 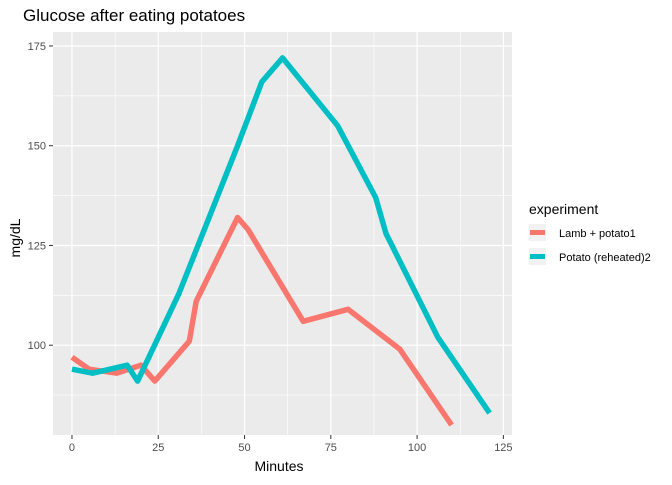 I want to click on x-tick-label: 125, so click(x=503, y=448).